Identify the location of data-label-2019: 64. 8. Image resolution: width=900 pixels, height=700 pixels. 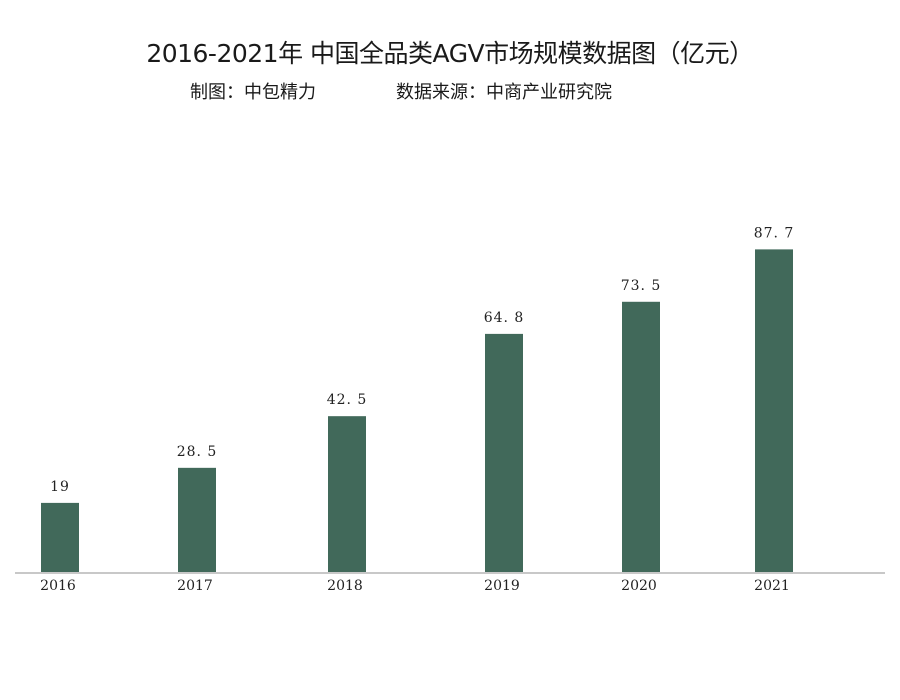
(504, 318).